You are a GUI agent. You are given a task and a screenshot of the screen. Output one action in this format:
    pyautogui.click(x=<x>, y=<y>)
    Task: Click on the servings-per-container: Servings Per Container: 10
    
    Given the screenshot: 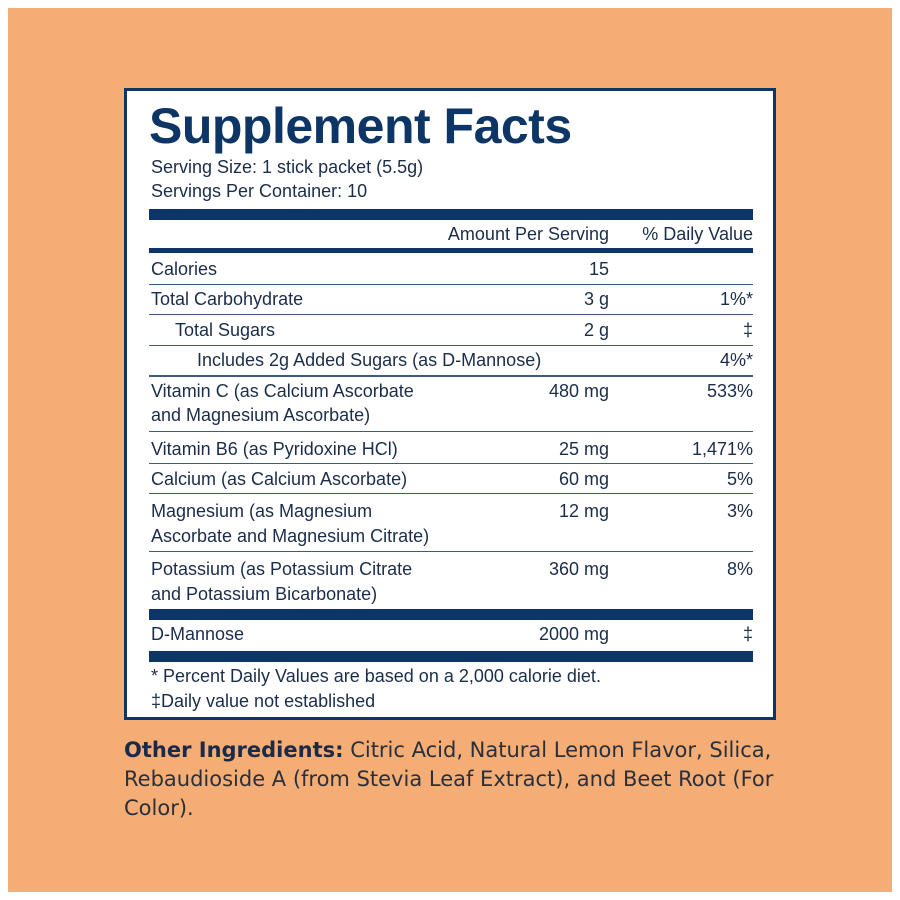 What is the action you would take?
    pyautogui.click(x=259, y=191)
    